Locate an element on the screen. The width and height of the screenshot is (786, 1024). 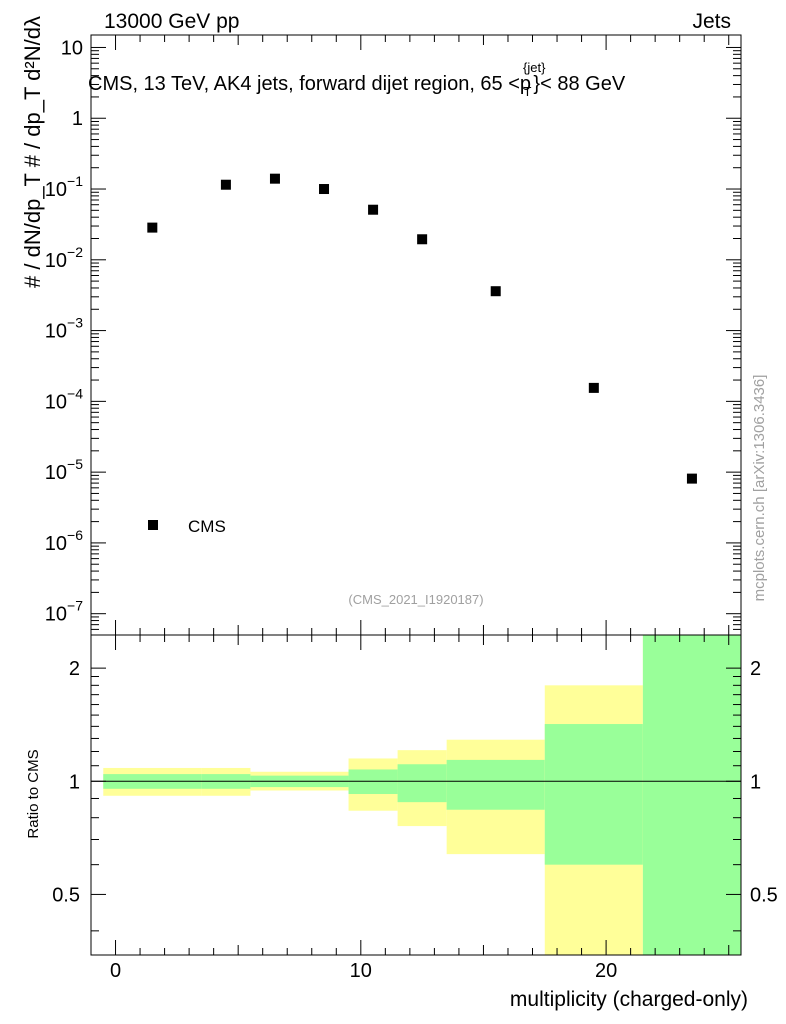
plot-title-tail: }< 88 GeV is located at coordinates (579, 84).